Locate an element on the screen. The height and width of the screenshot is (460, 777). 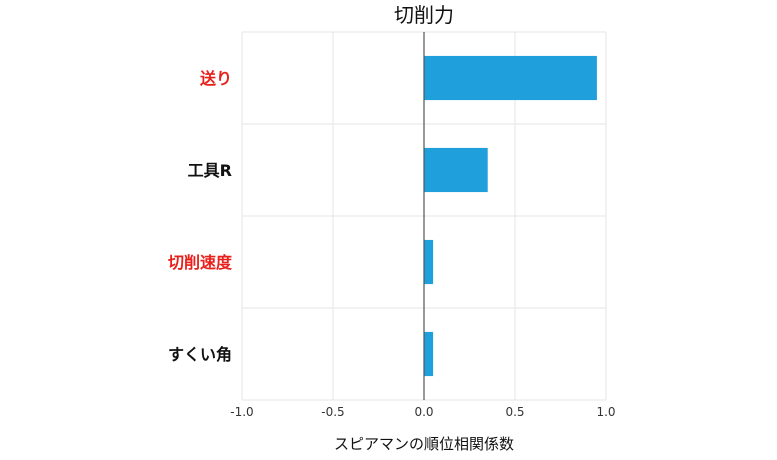
x-tick-label: 0.5 is located at coordinates (514, 412).